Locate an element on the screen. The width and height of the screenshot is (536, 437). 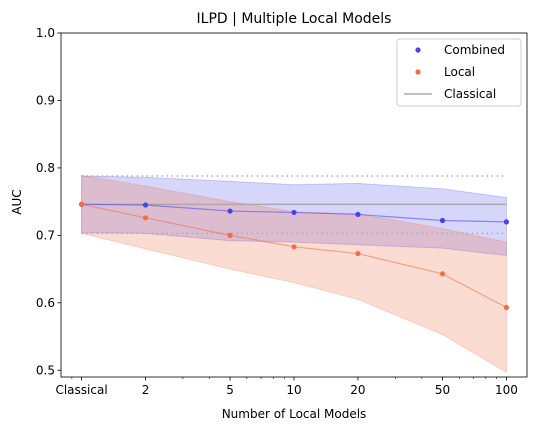
x-axis-label: Number of Local Models is located at coordinates (294, 414).